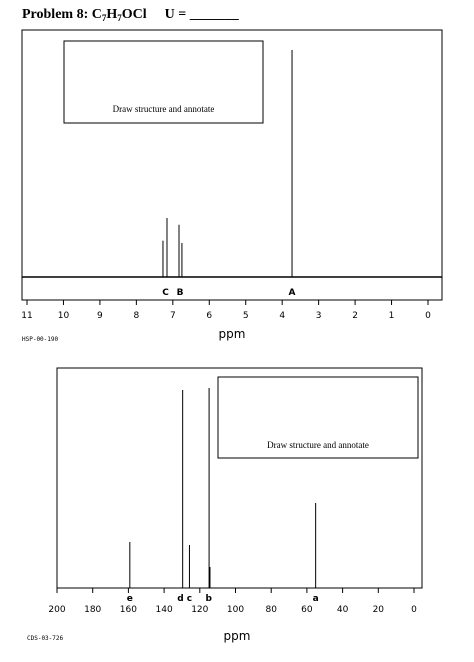 The height and width of the screenshot is (662, 474). What do you see at coordinates (235, 610) in the screenshot?
I see `x-tick-label: 100` at bounding box center [235, 610].